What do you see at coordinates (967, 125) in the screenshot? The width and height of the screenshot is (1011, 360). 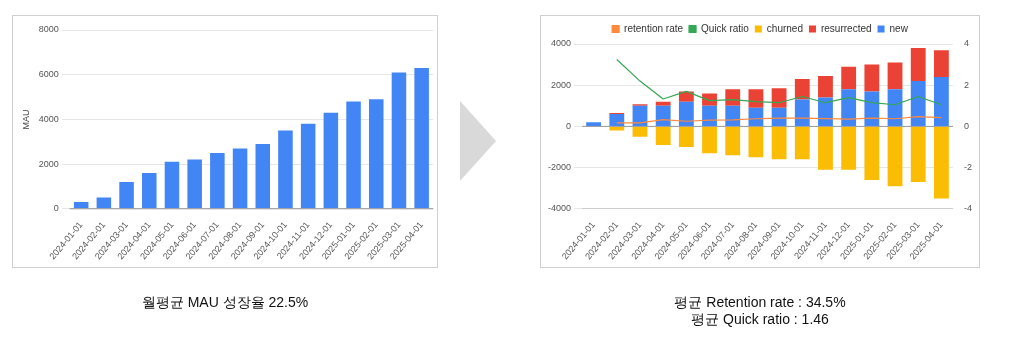 I see `y2-tick-label: 0` at bounding box center [967, 125].